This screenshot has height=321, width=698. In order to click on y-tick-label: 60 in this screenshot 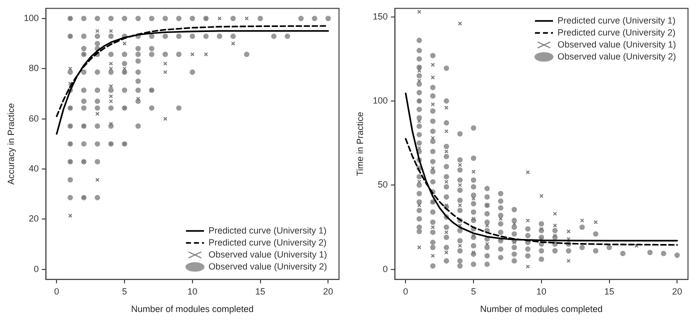, I will do `click(33, 118)`.